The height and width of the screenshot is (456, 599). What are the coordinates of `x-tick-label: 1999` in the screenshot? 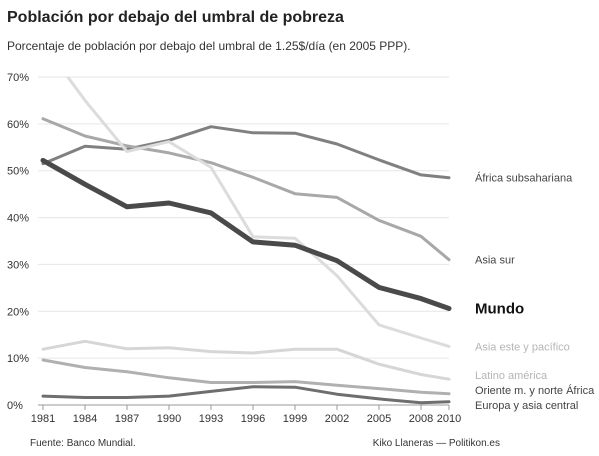 It's located at (295, 419).